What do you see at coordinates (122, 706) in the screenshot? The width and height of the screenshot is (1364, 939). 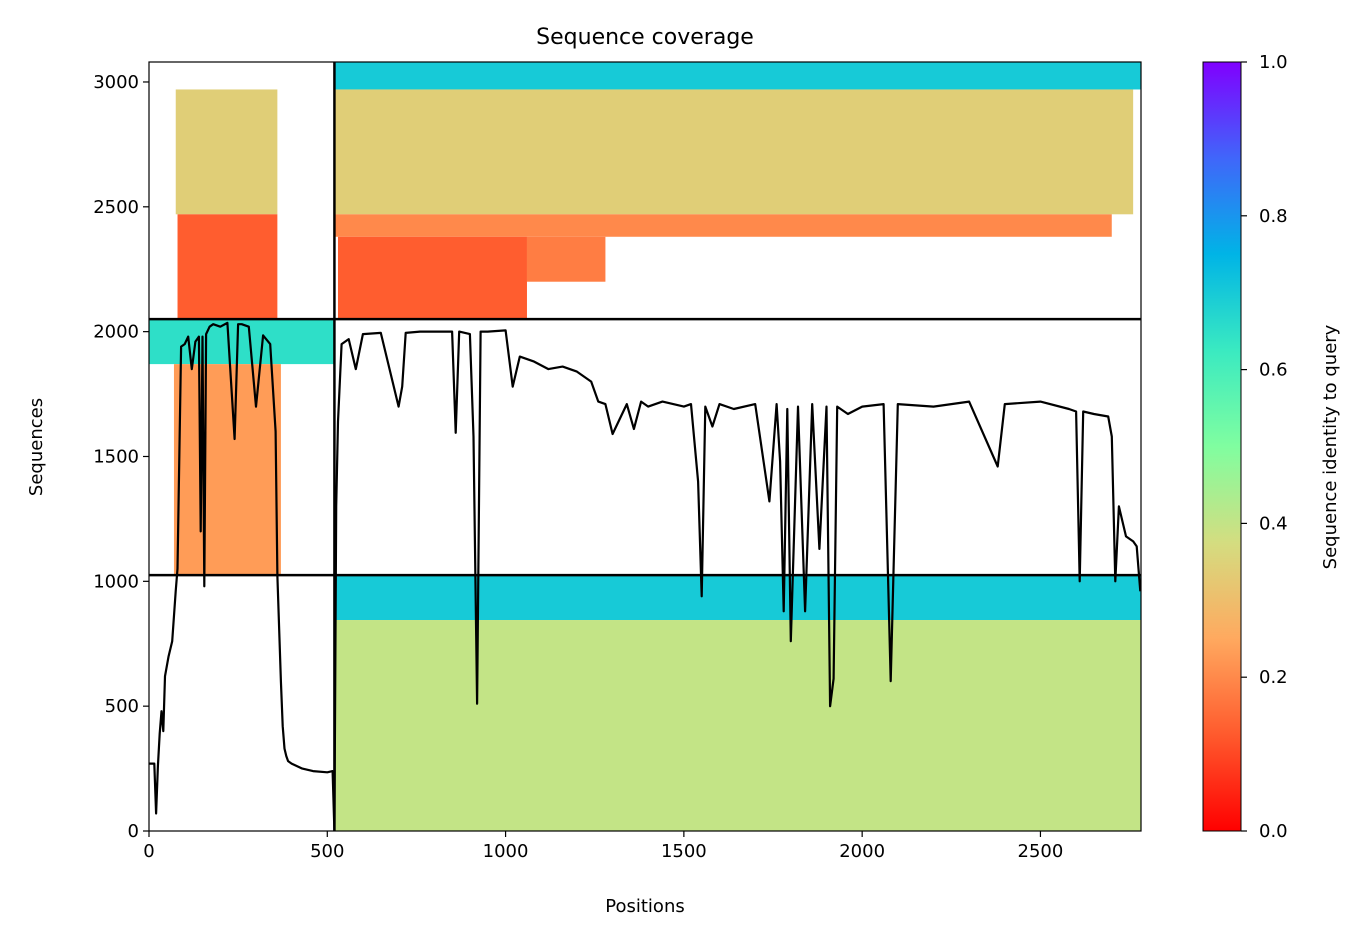 I see `y-tick-label-1: 500` at bounding box center [122, 706].